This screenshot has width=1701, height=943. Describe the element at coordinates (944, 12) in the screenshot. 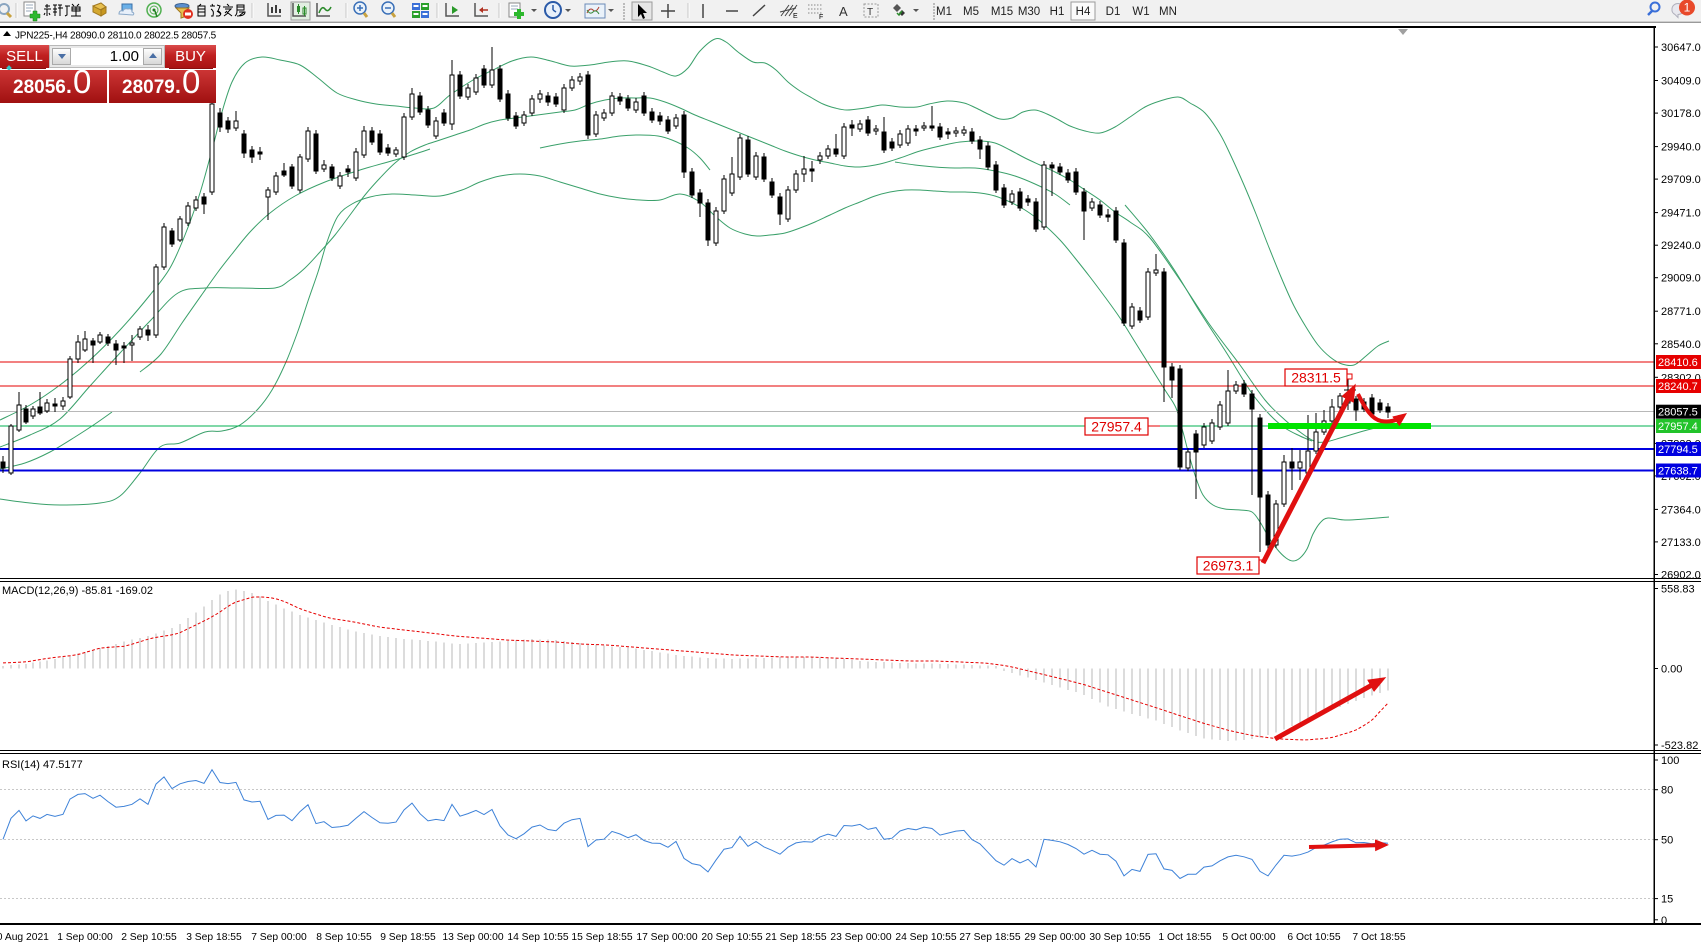

I see `svg-text: M1` at that location.